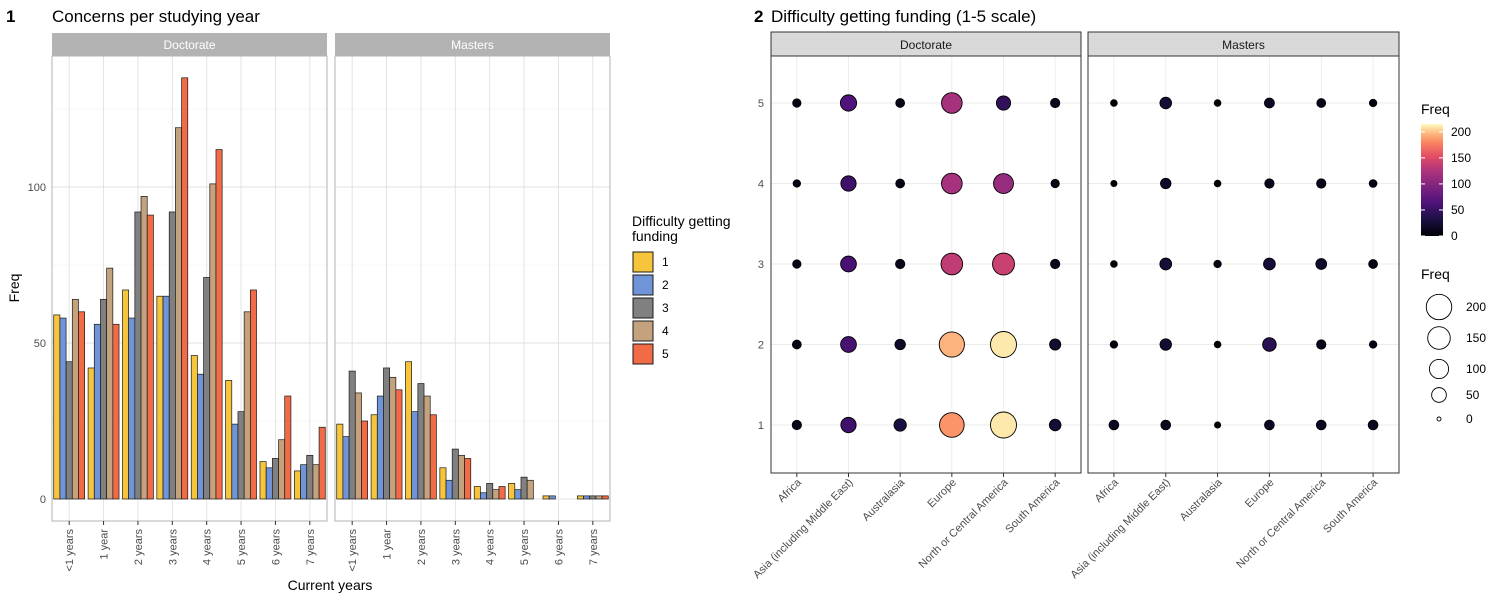  I want to click on bubble-strip-label-masters: Masters, so click(1243, 45).